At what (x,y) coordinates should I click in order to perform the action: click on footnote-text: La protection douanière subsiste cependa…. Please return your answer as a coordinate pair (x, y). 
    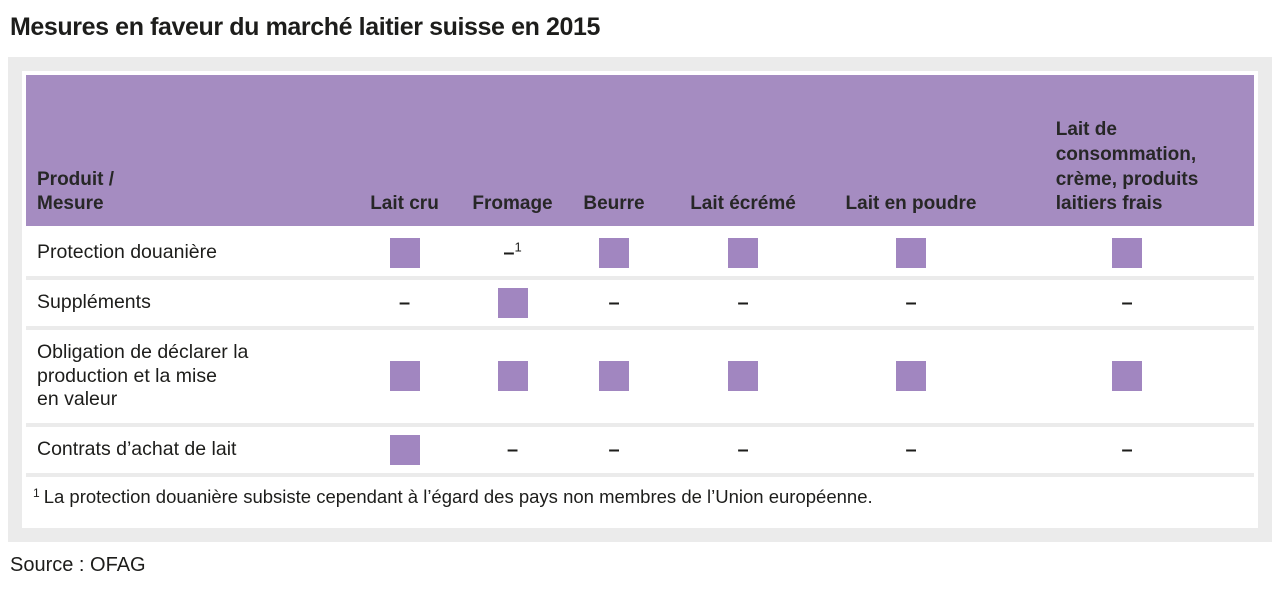
    Looking at the image, I should click on (458, 497).